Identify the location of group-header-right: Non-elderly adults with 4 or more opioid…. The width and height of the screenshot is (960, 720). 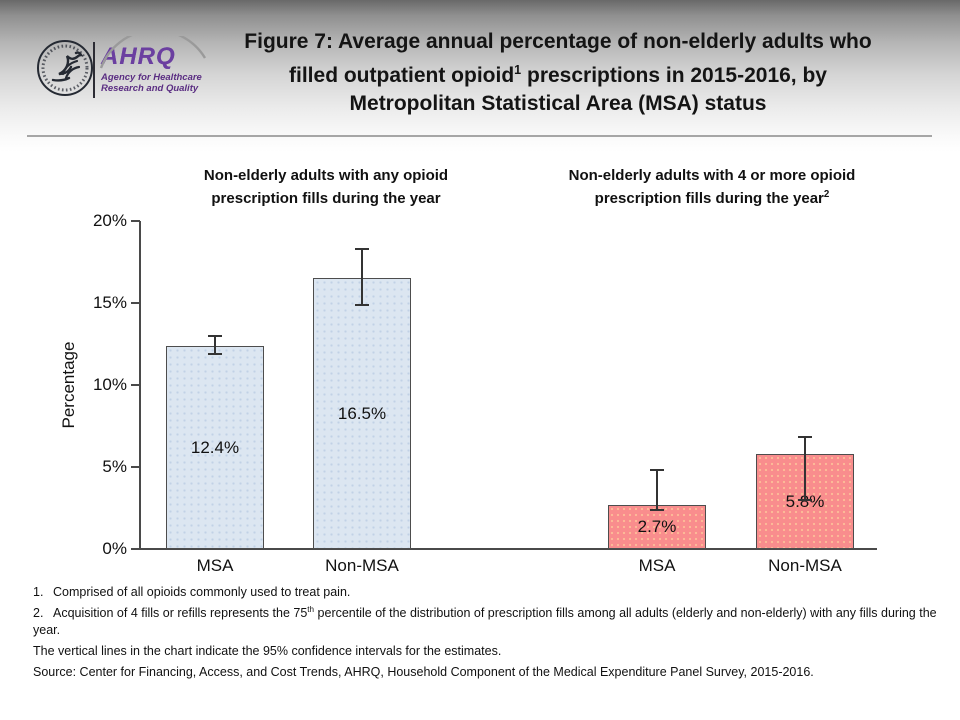
(712, 187).